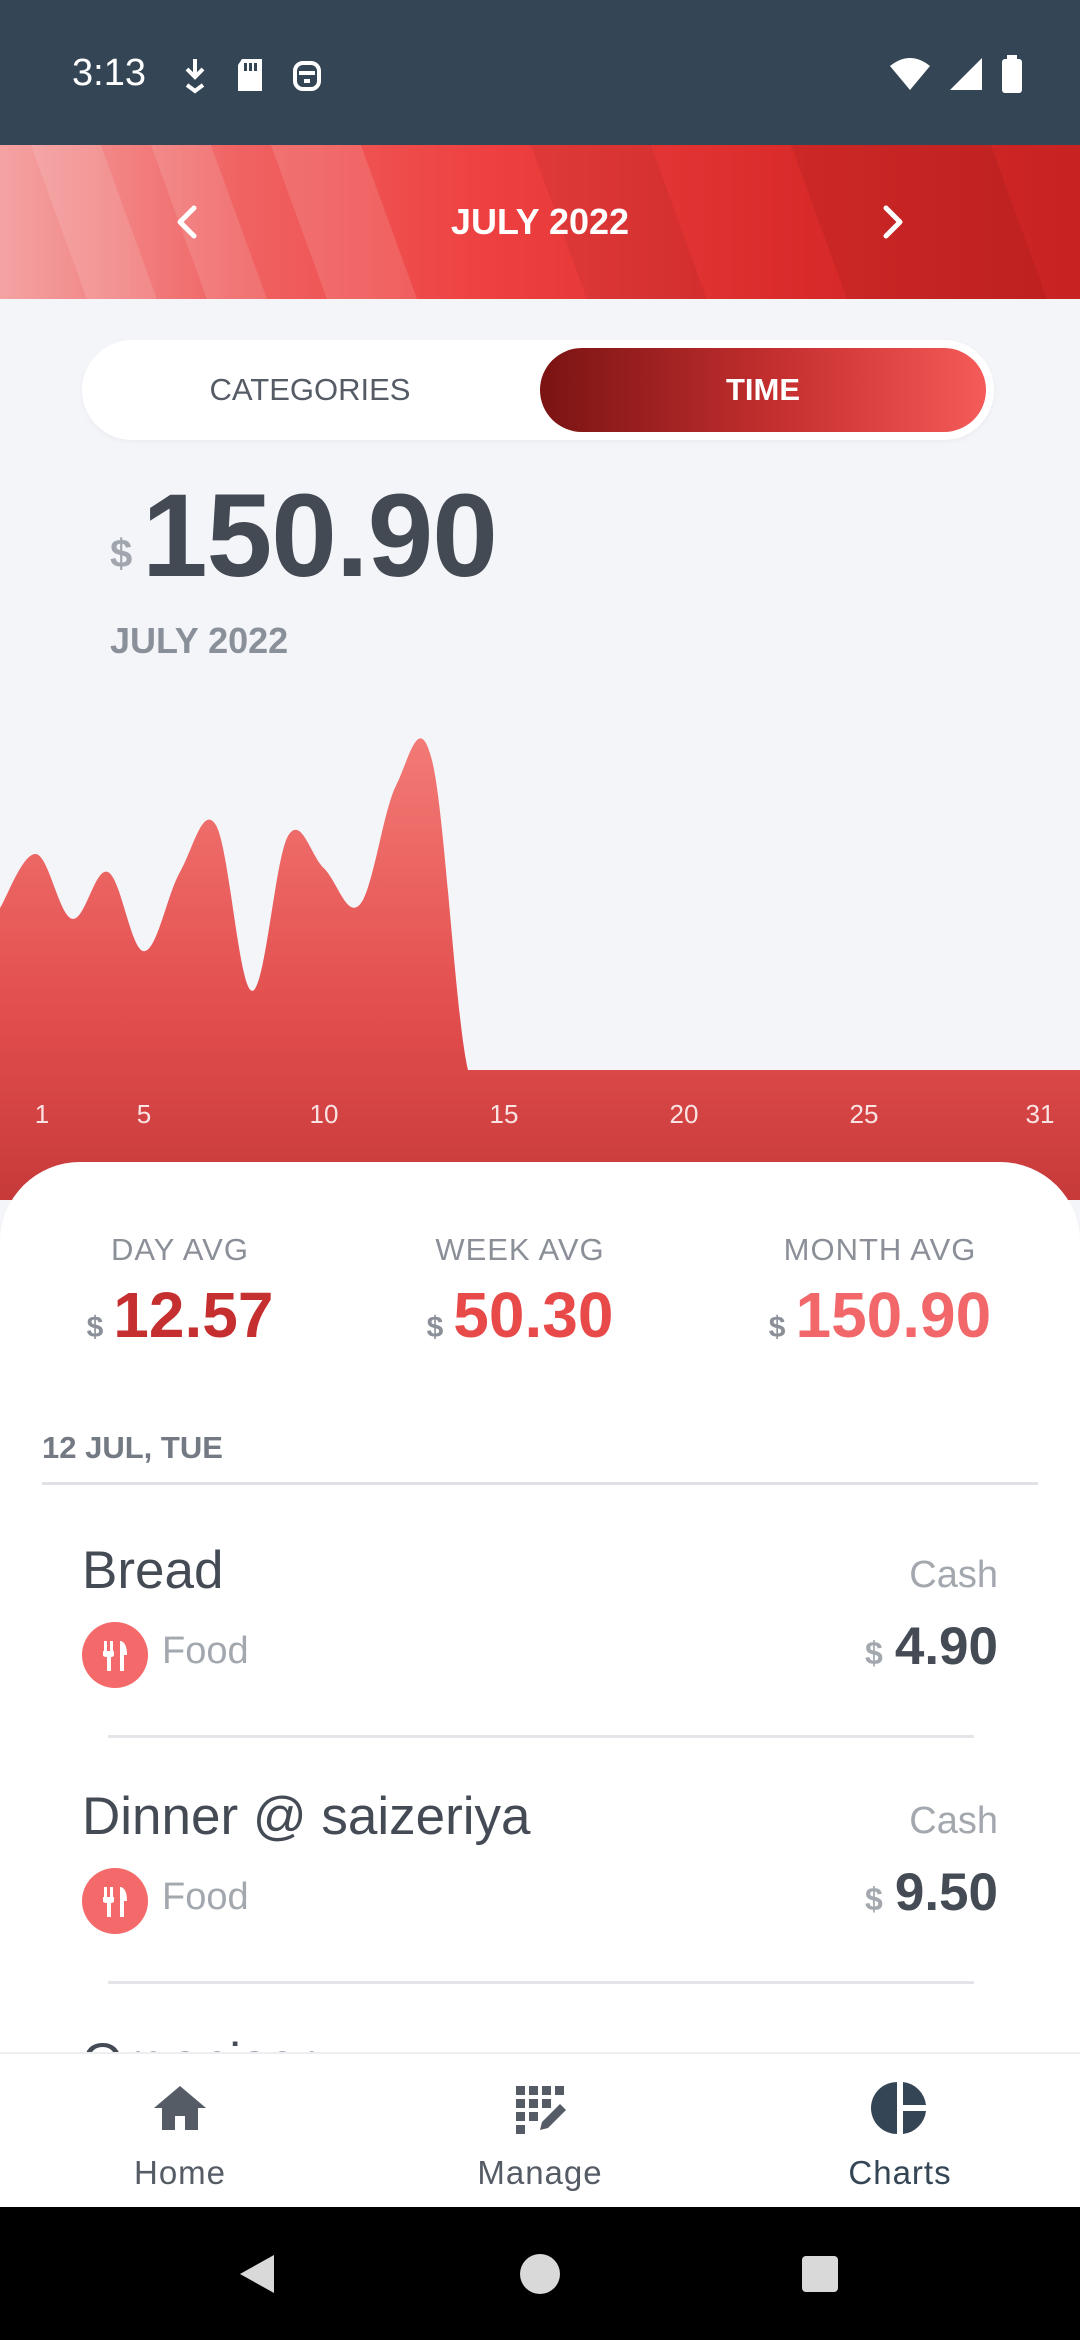 This screenshot has width=1080, height=2340. I want to click on week-average: WEEK AVG $ 50.30, so click(520, 1292).